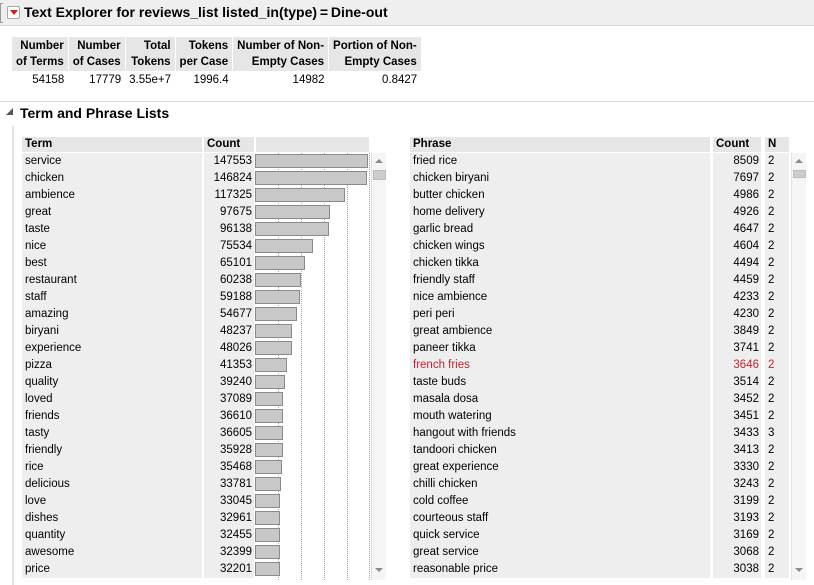 The height and width of the screenshot is (585, 814). Describe the element at coordinates (229, 501) in the screenshot. I see `term-count-cell: 33045` at that location.